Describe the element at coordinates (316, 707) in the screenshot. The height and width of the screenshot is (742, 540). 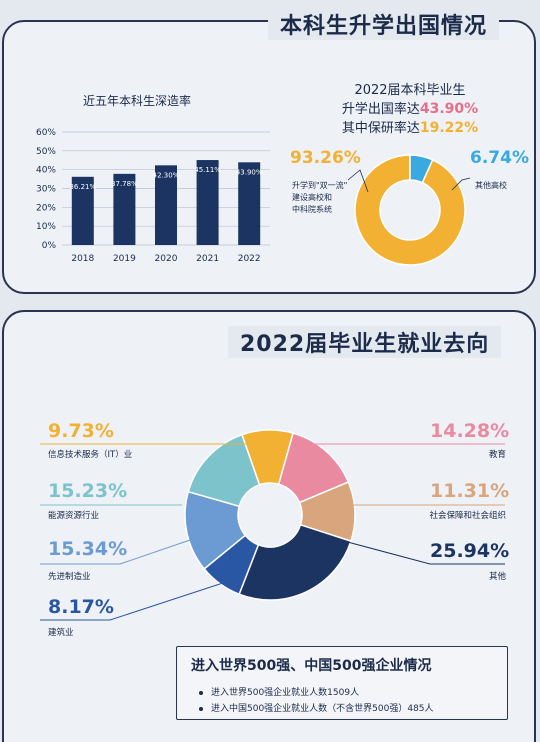
I see `top500-item-china: 进入中国500强企业就业人数（不含世界500强）485人` at that location.